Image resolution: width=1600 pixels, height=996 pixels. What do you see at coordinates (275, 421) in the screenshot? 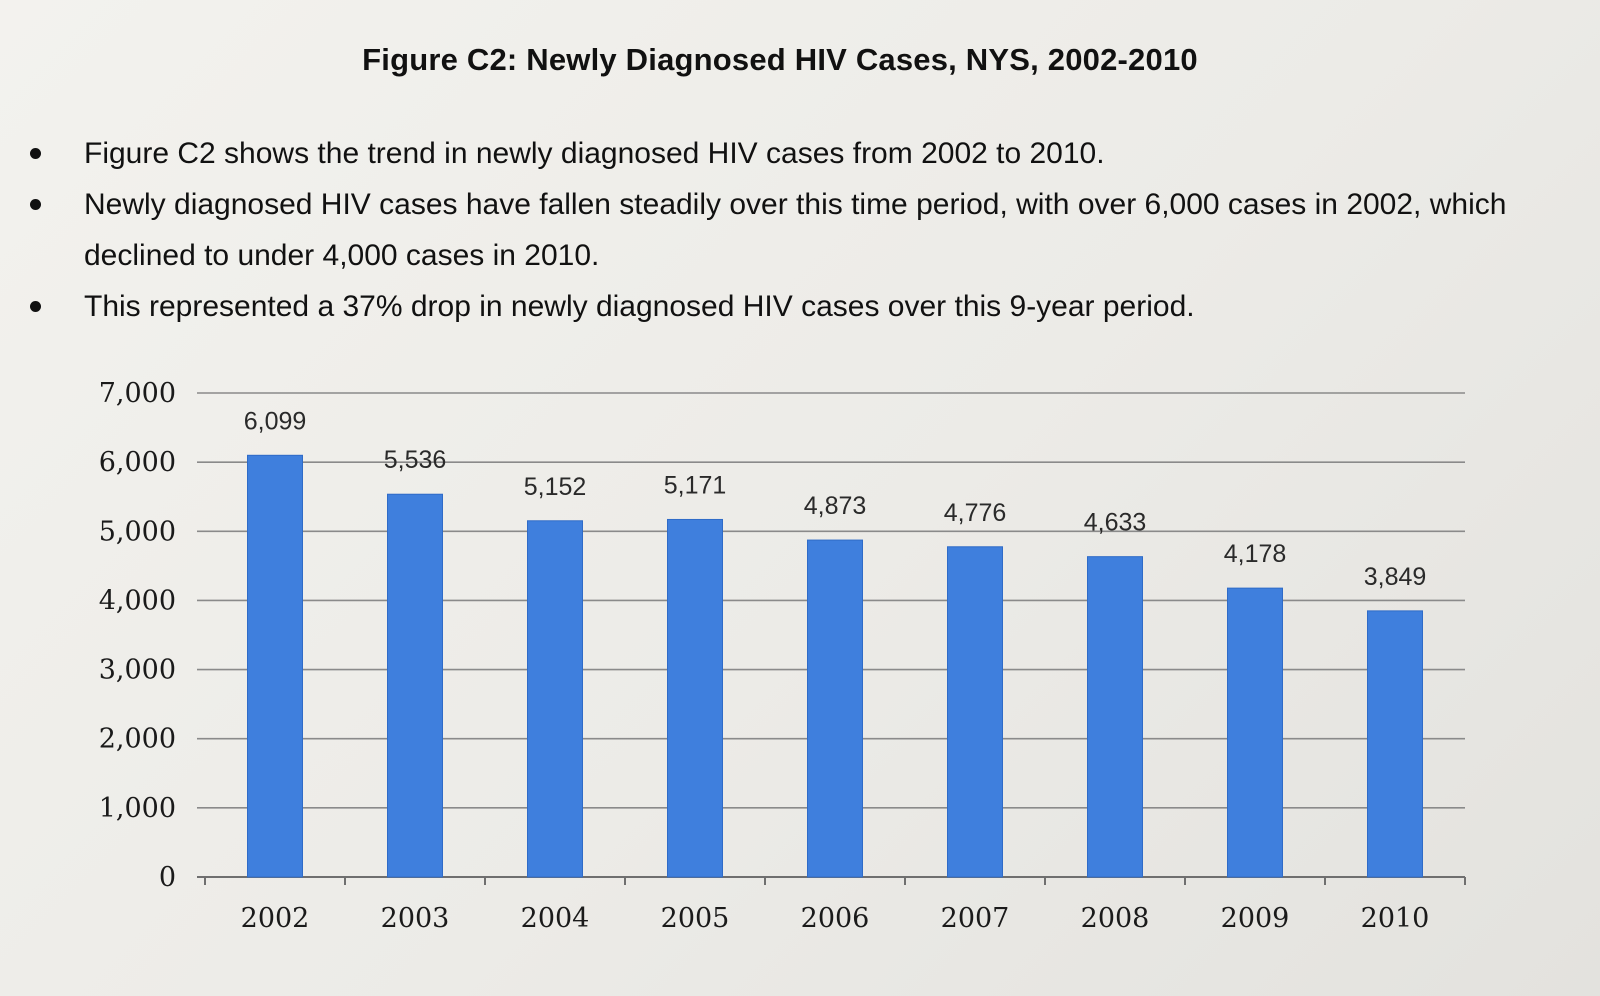
I see `data-label: 6,099` at bounding box center [275, 421].